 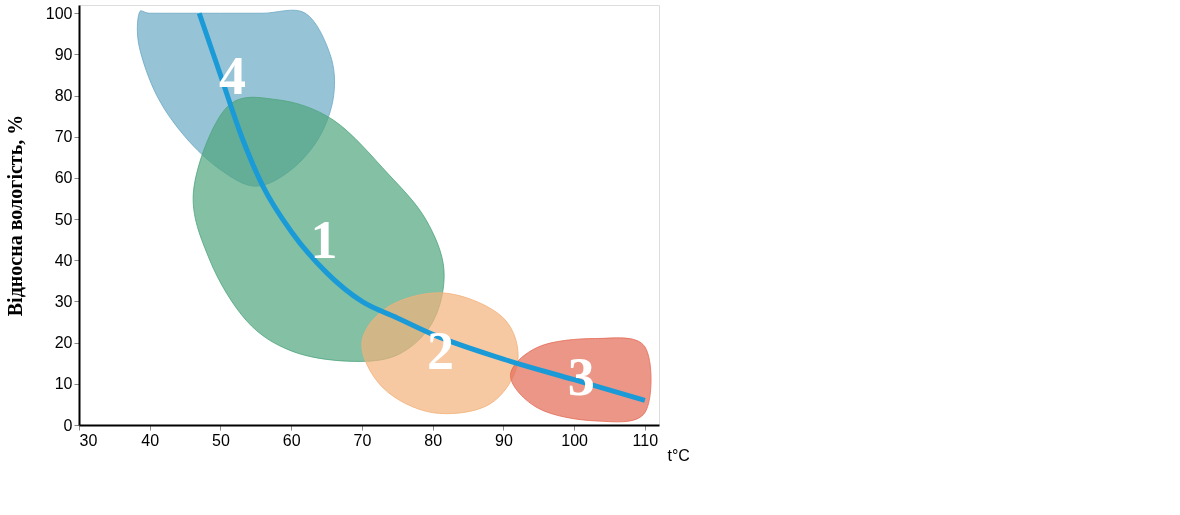 I want to click on annotation: 2, so click(x=441, y=351).